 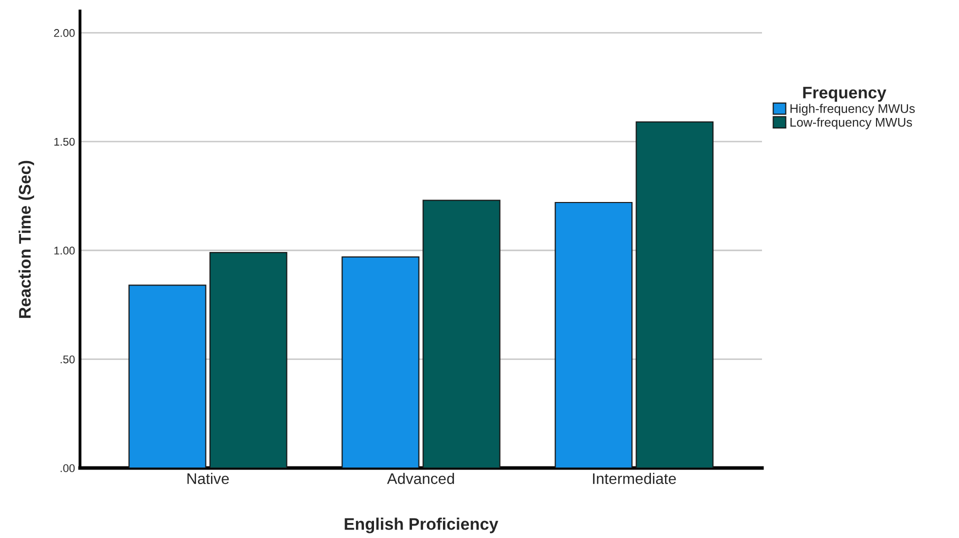 What do you see at coordinates (852, 110) in the screenshot?
I see `legend-label: High-frequency MWUs` at bounding box center [852, 110].